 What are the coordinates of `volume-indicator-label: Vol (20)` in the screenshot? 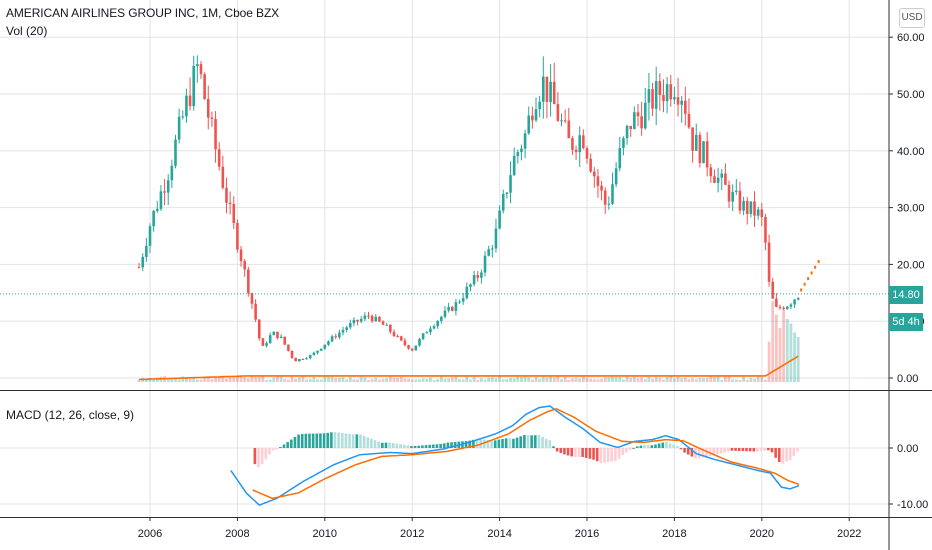 It's located at (27, 31).